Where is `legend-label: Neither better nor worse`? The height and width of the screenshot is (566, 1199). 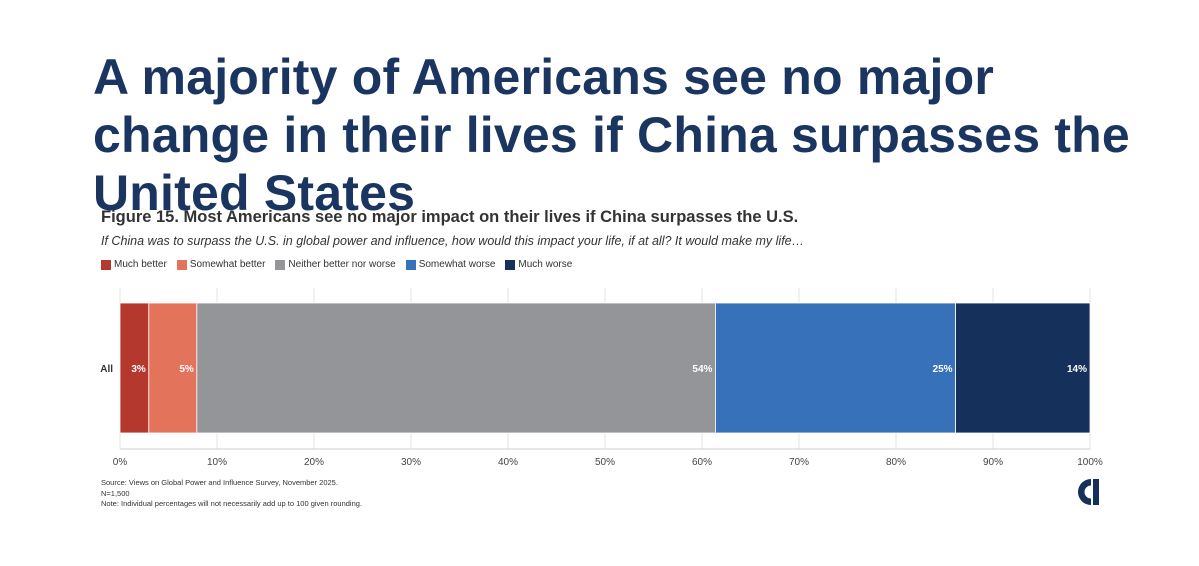
legend-label: Neither better nor worse is located at coordinates (342, 264).